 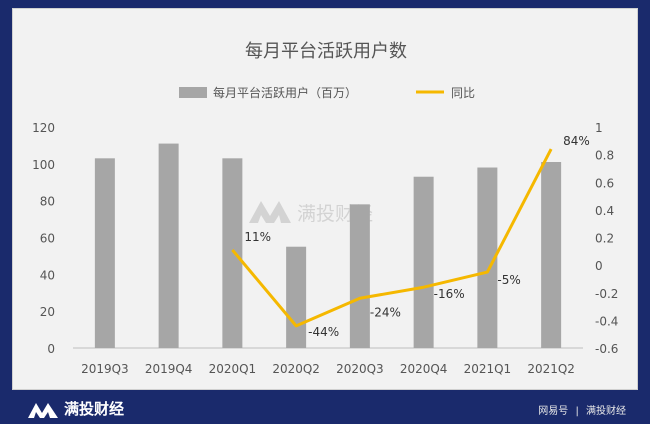 I want to click on x-tick-label: 2020Q4, so click(x=424, y=369).